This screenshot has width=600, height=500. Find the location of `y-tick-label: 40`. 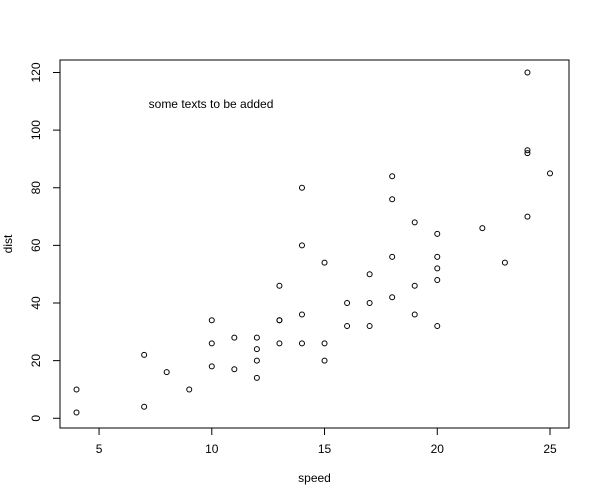

y-tick-label: 40 is located at coordinates (36, 303).